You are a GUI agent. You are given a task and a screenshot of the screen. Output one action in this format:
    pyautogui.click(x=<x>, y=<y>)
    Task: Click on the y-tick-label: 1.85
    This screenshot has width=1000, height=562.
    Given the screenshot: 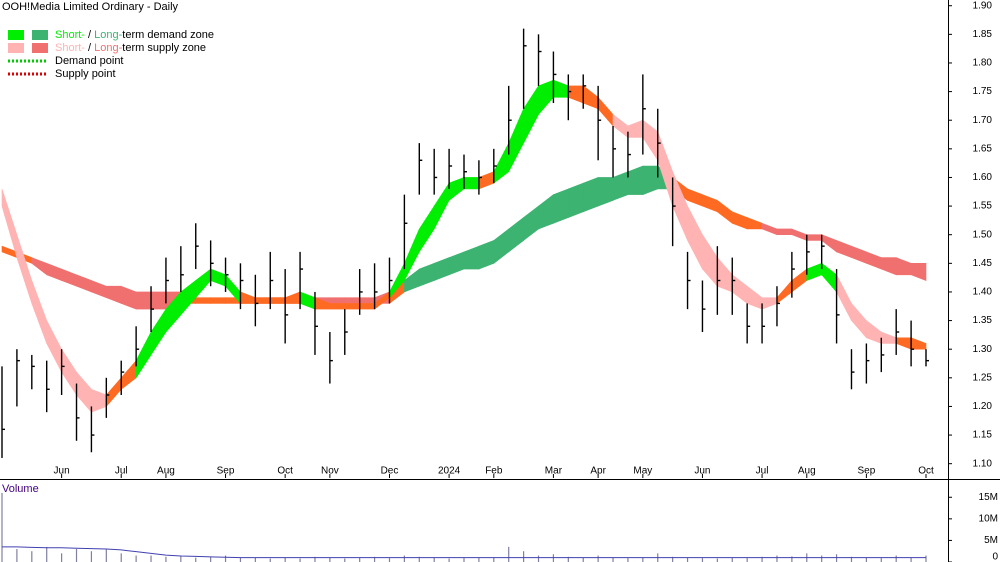 What is the action you would take?
    pyautogui.click(x=983, y=34)
    